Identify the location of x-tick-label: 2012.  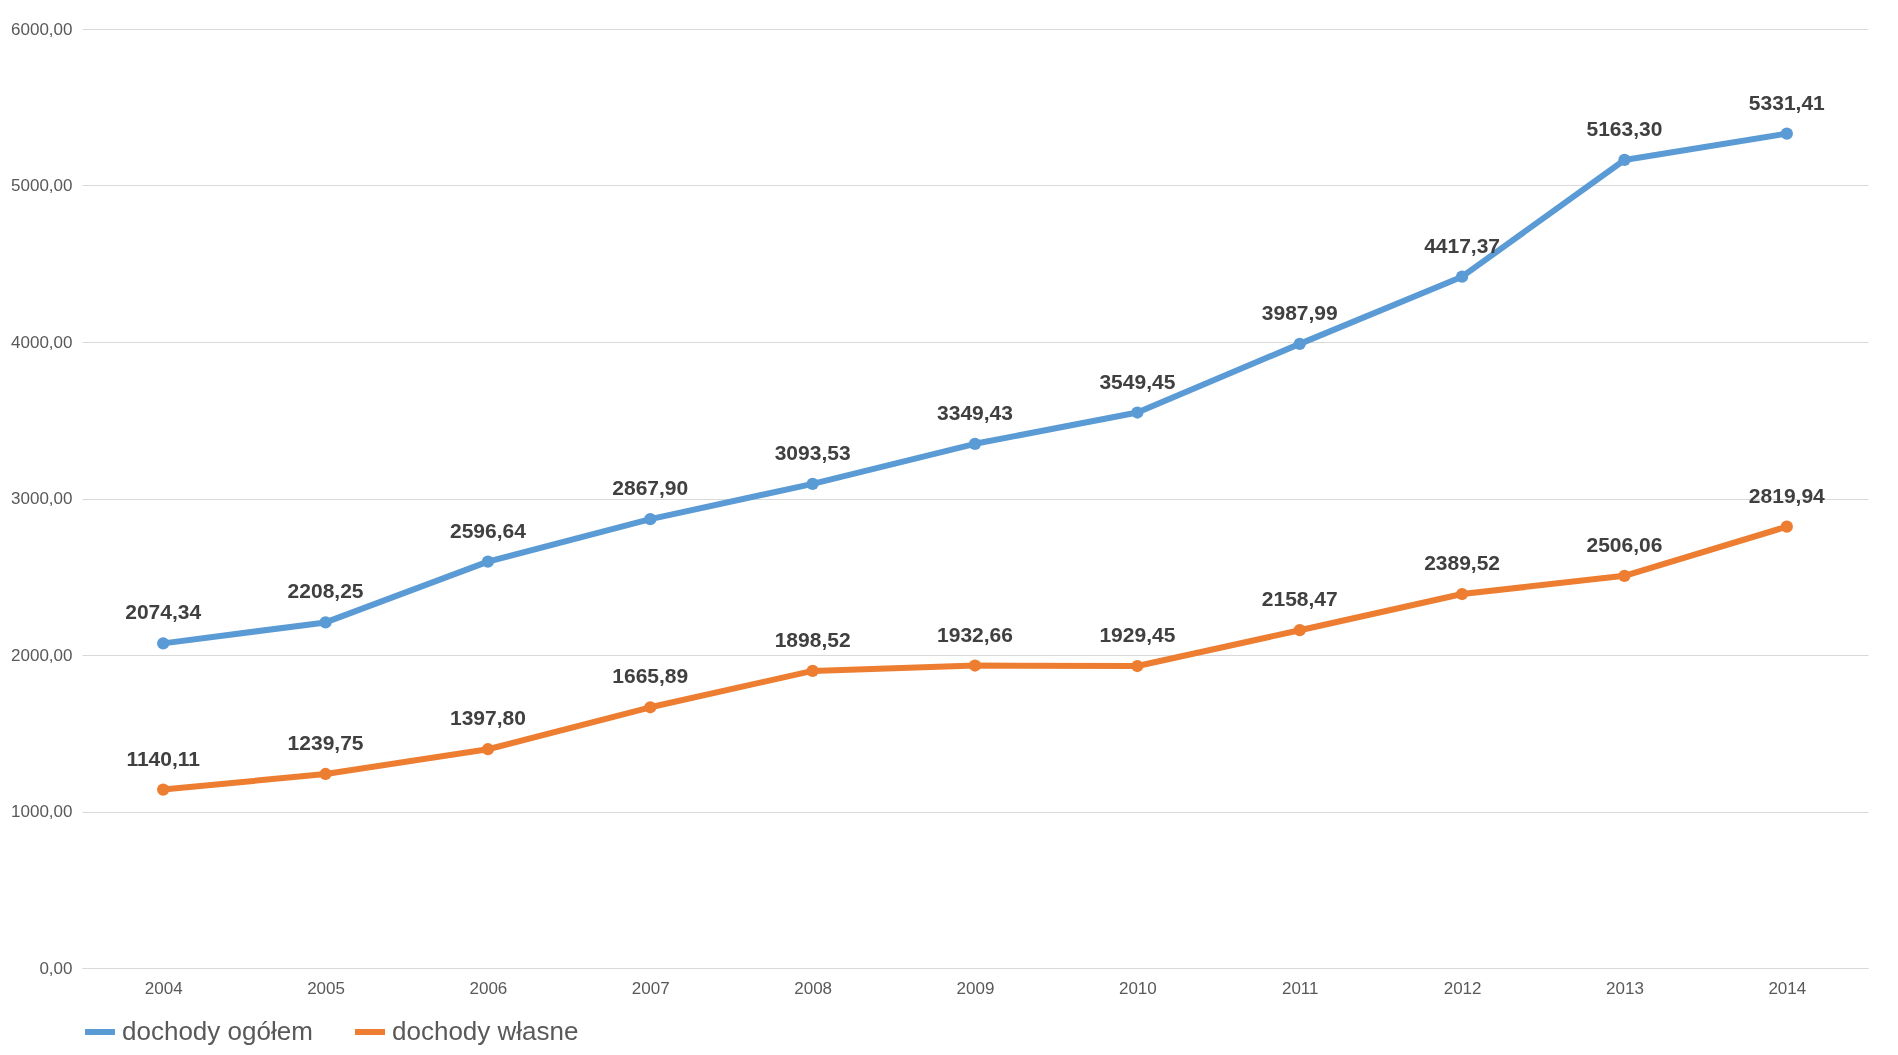
(1462, 988).